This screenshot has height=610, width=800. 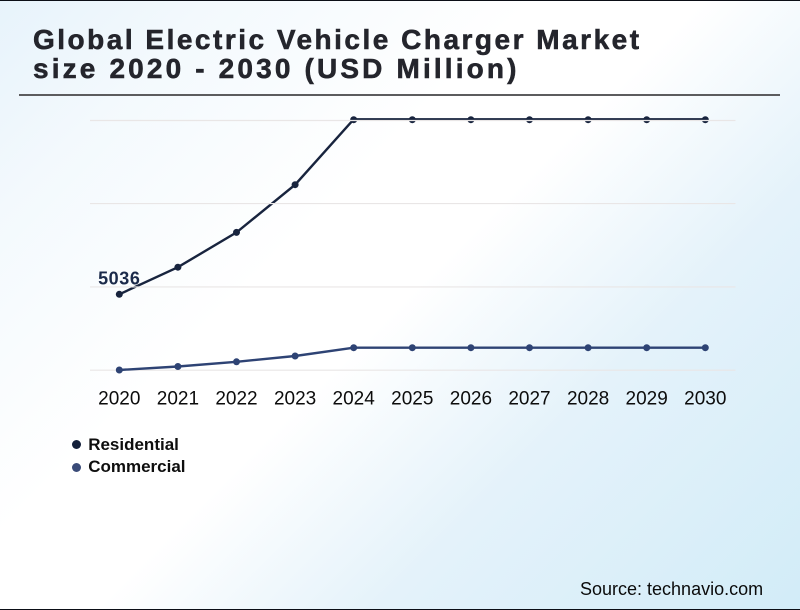 I want to click on svg-text: 2021, so click(x=178, y=399).